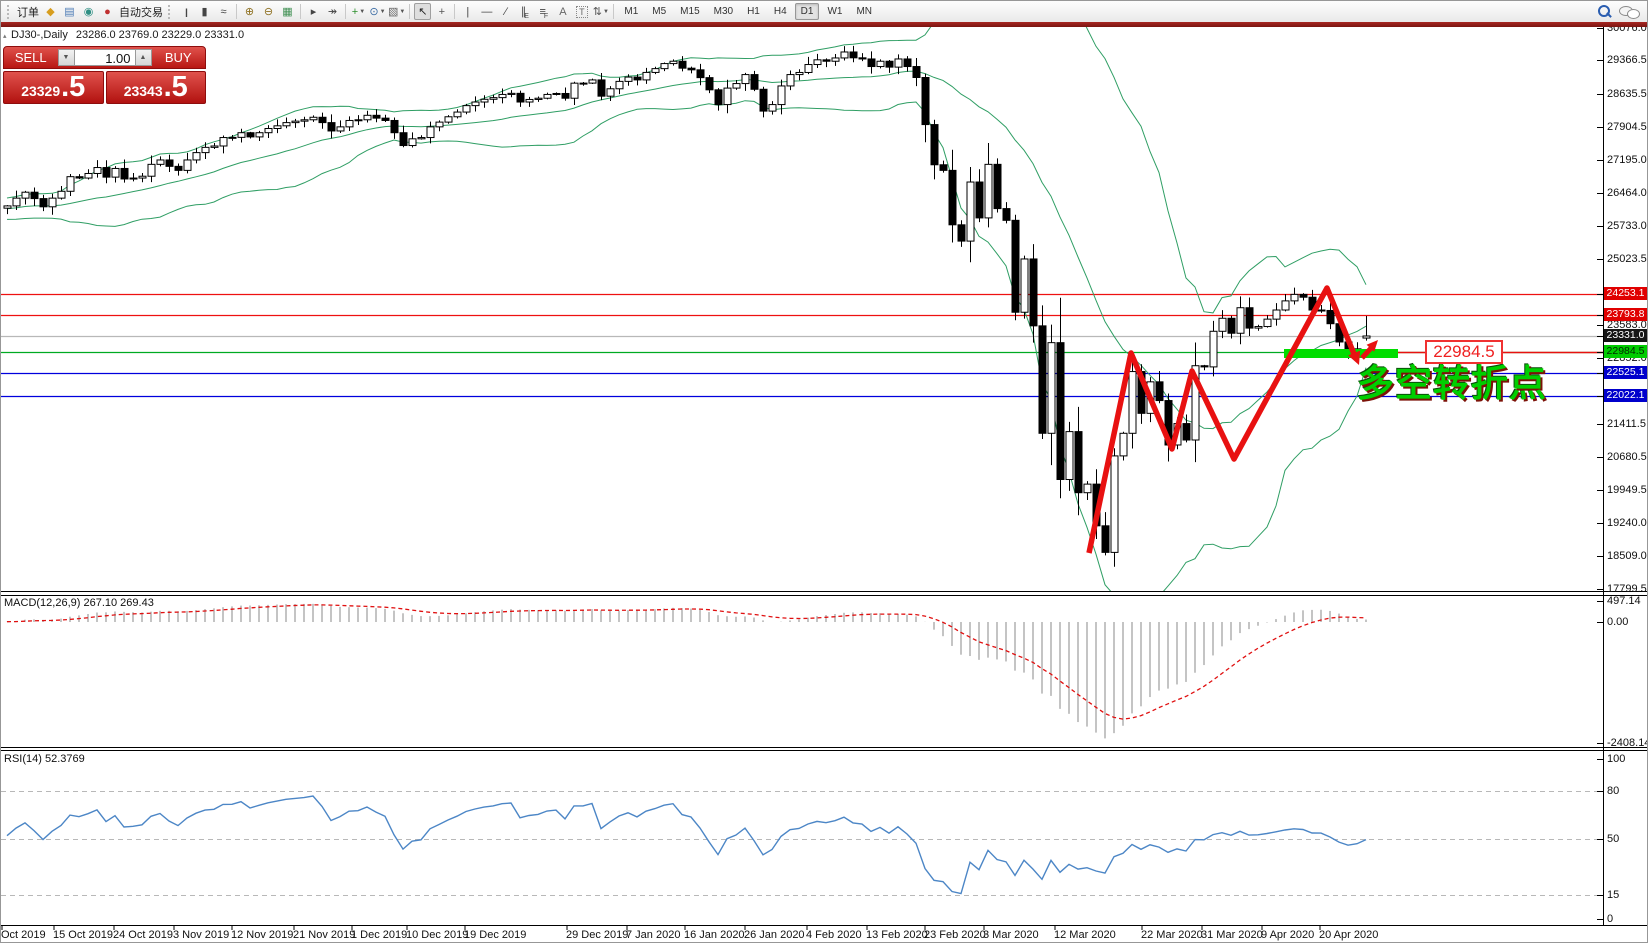 This screenshot has width=1648, height=943. Describe the element at coordinates (287, 11) in the screenshot. I see `tile-windows-icon: ▦` at that location.